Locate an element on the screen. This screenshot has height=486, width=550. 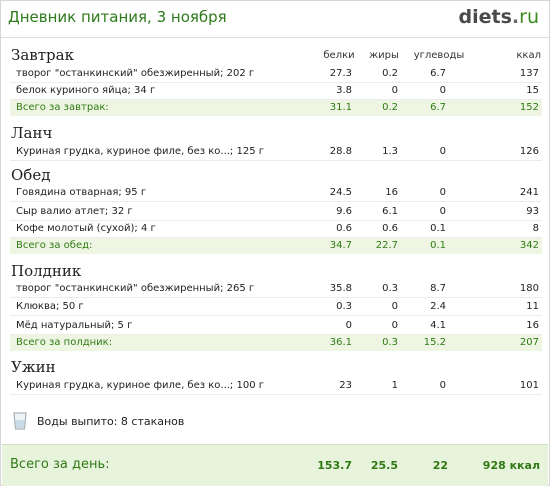
food-name: Клюква; 50 г is located at coordinates (50, 306).